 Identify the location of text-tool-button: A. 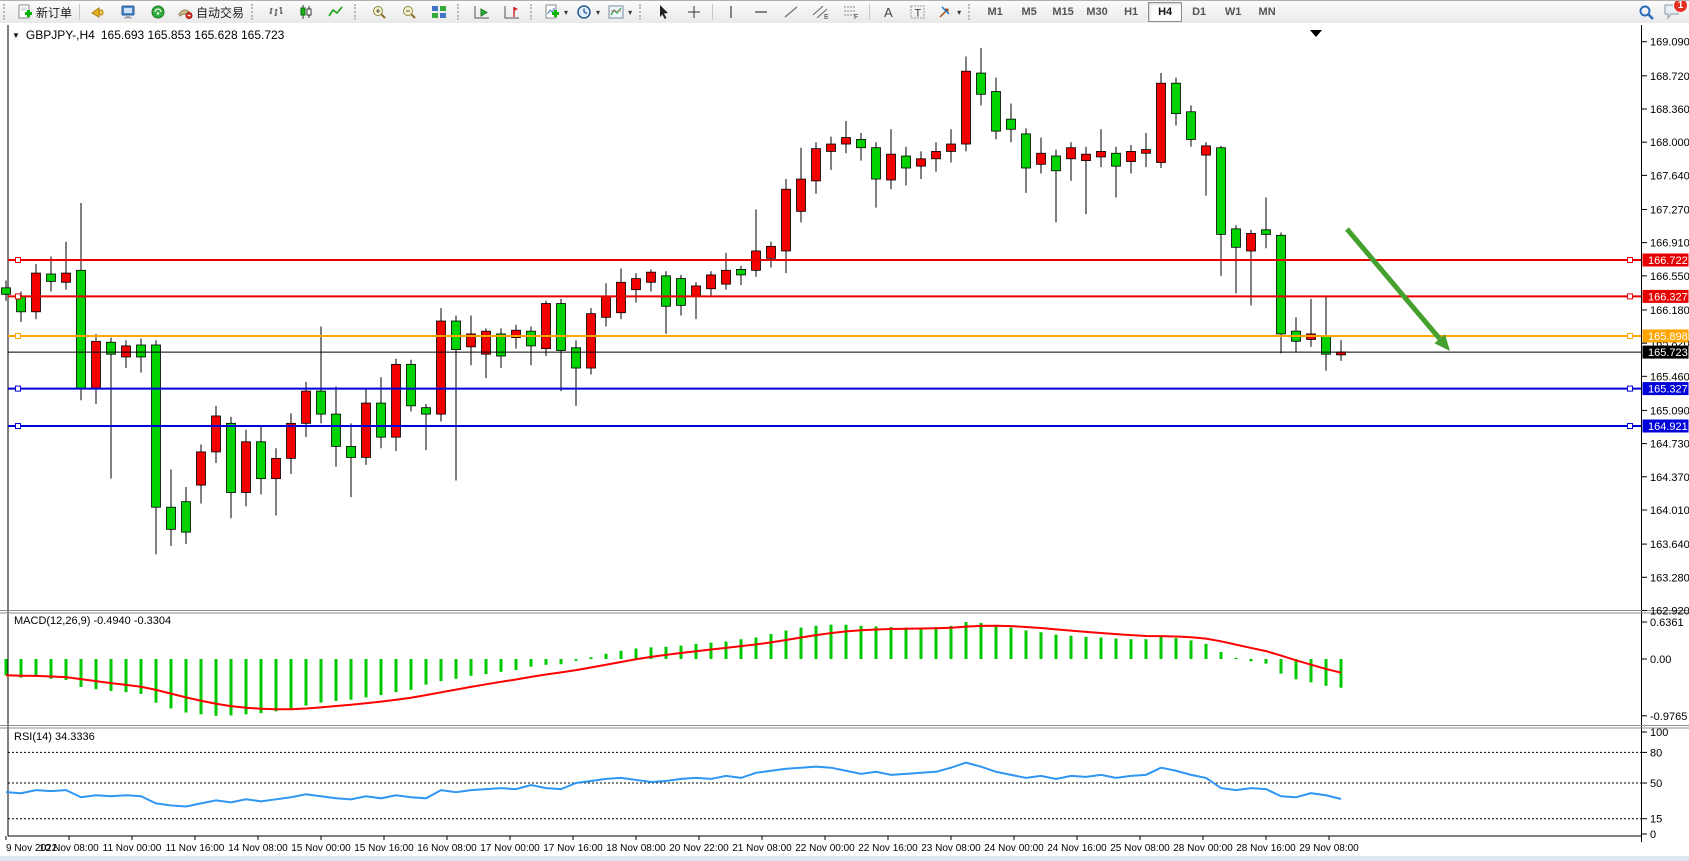
(888, 12).